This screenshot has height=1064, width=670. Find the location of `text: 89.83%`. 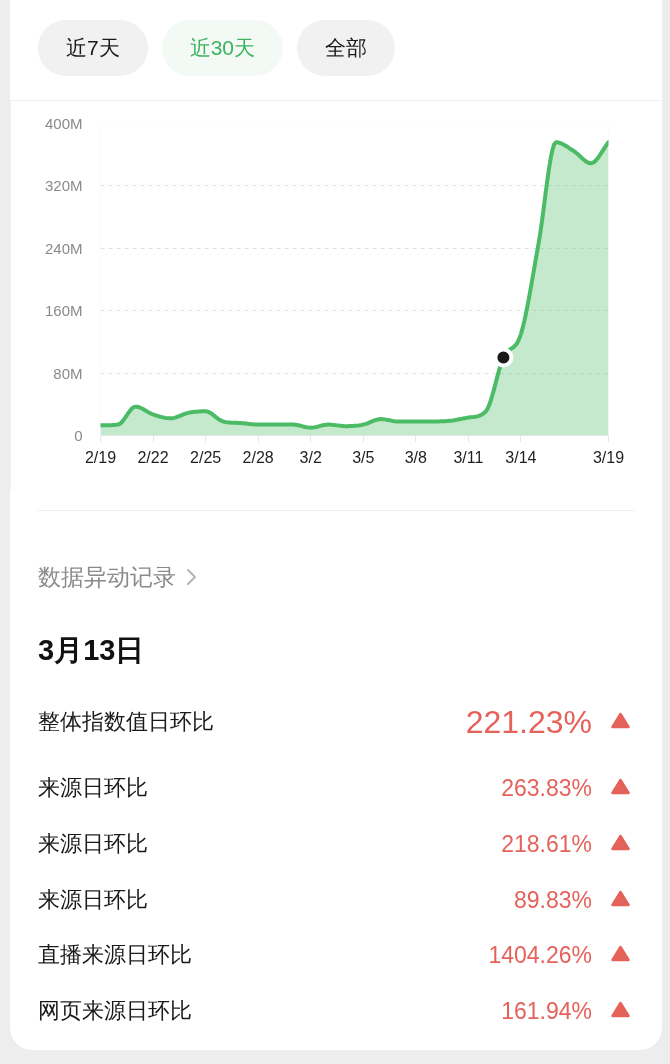

text: 89.83% is located at coordinates (552, 900).